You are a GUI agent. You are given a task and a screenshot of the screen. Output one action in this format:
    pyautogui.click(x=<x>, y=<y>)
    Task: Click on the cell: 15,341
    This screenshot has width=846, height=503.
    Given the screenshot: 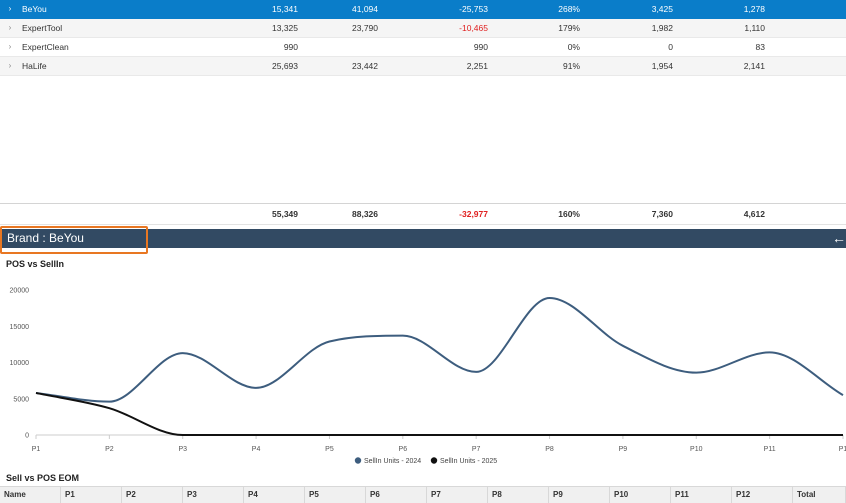 What is the action you would take?
    pyautogui.click(x=285, y=9)
    